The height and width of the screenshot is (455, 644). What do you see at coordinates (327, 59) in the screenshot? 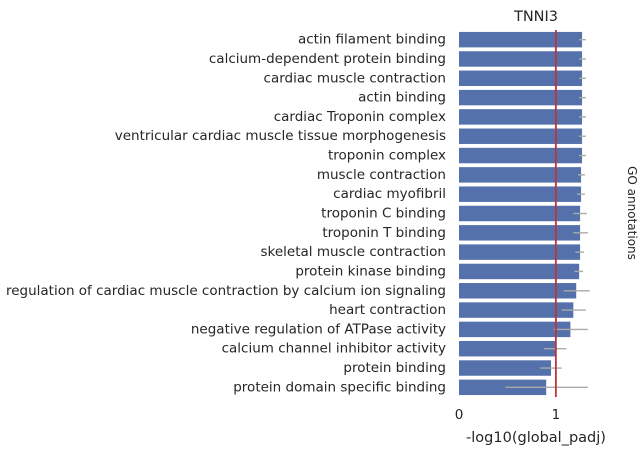
I see `category-label: calcium-dependent protein binding` at bounding box center [327, 59].